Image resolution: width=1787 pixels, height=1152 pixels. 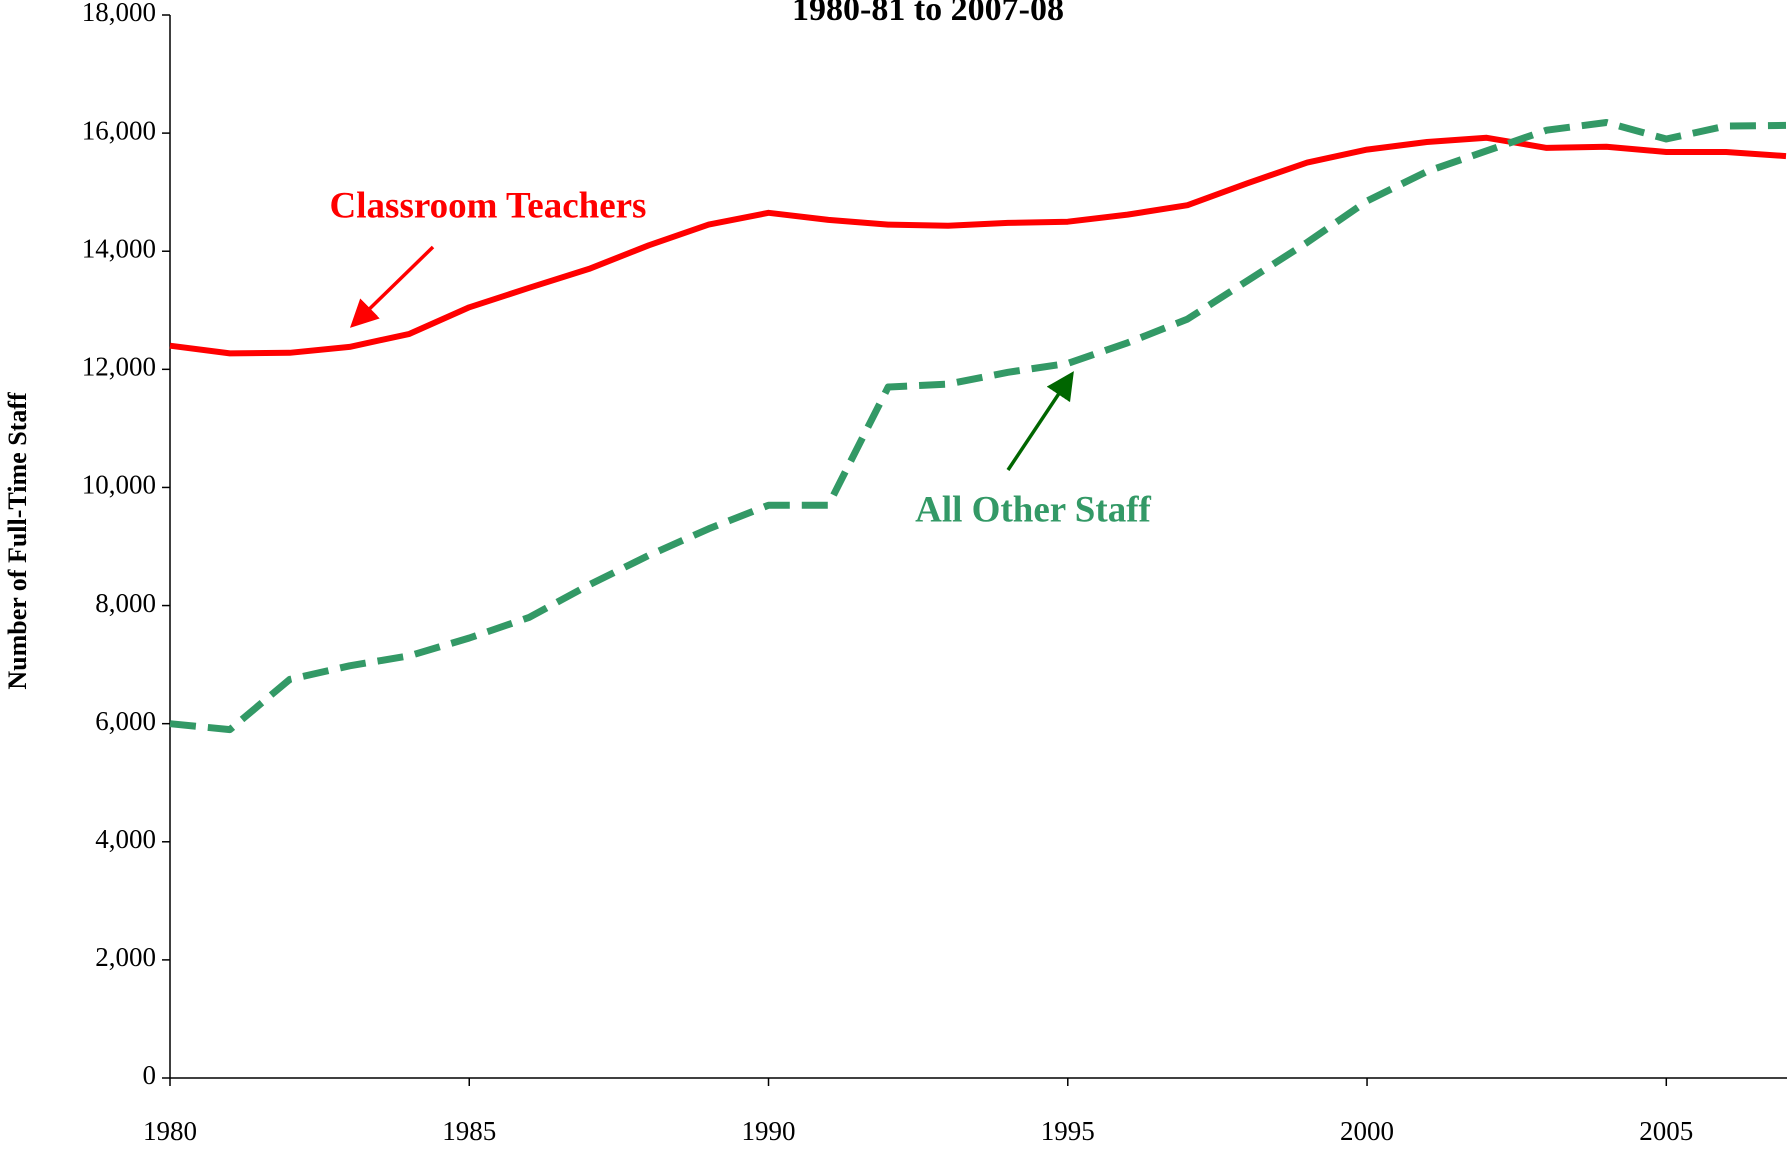 What do you see at coordinates (469, 1131) in the screenshot?
I see `x-tick-label: 1985` at bounding box center [469, 1131].